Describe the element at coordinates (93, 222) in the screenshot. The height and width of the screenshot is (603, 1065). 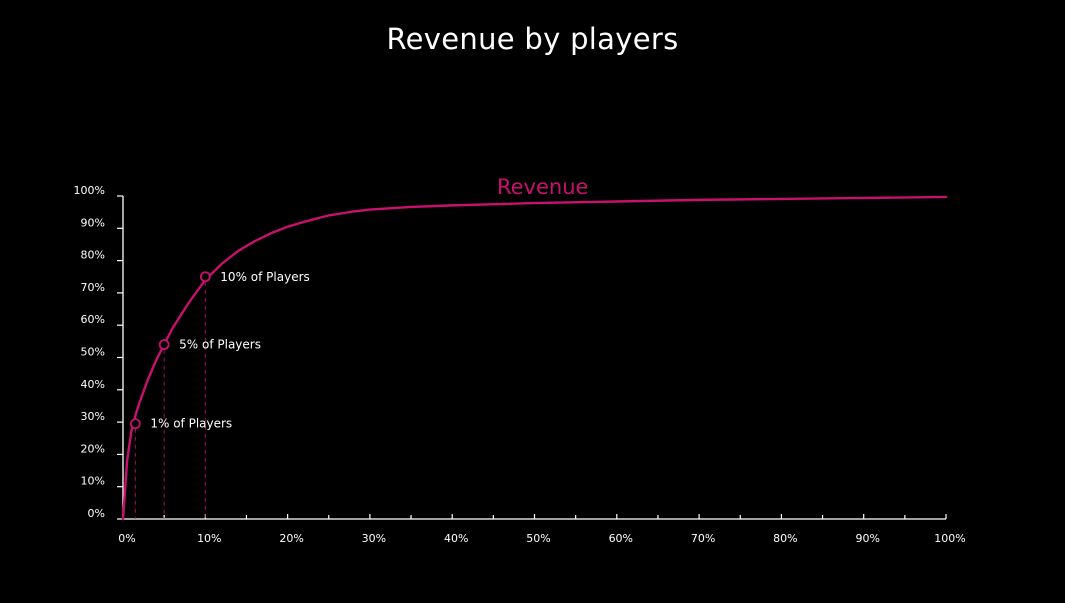
I see `y-tick-label: 90%` at that location.